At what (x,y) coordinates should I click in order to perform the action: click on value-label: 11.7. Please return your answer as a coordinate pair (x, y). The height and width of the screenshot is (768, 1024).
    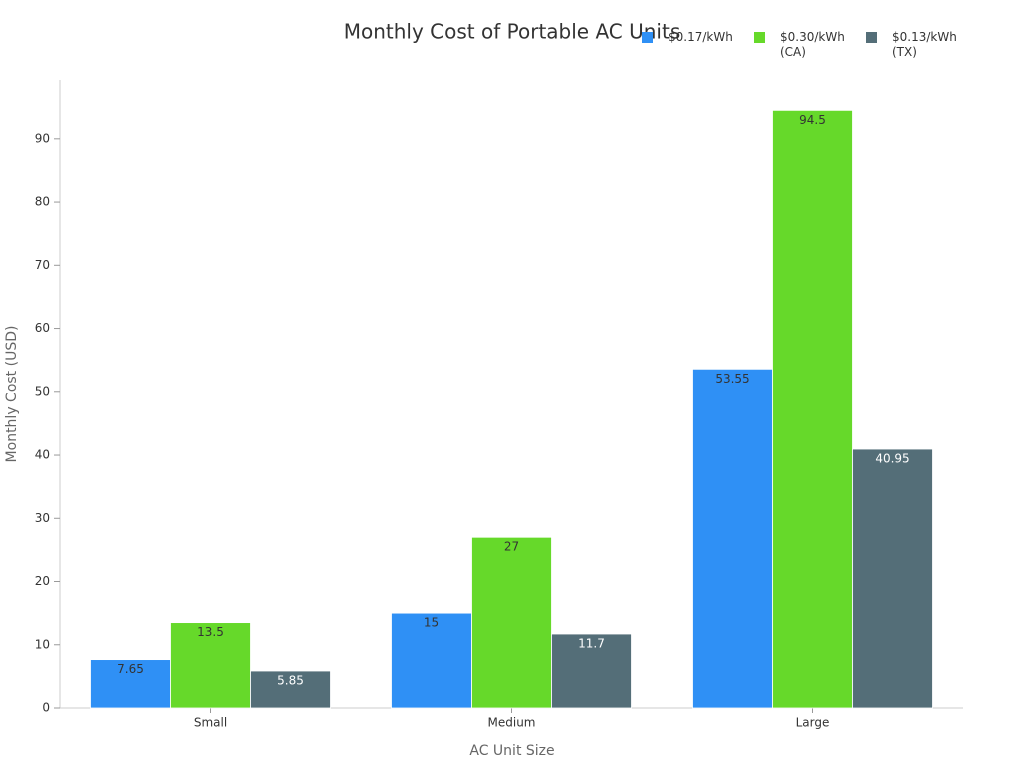
    Looking at the image, I should click on (591, 644).